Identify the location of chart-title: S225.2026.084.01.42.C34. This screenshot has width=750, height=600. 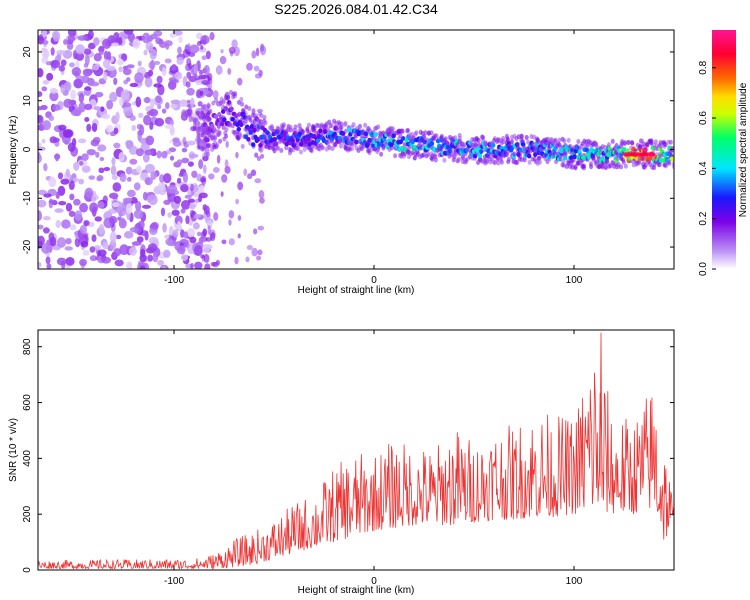
(356, 9).